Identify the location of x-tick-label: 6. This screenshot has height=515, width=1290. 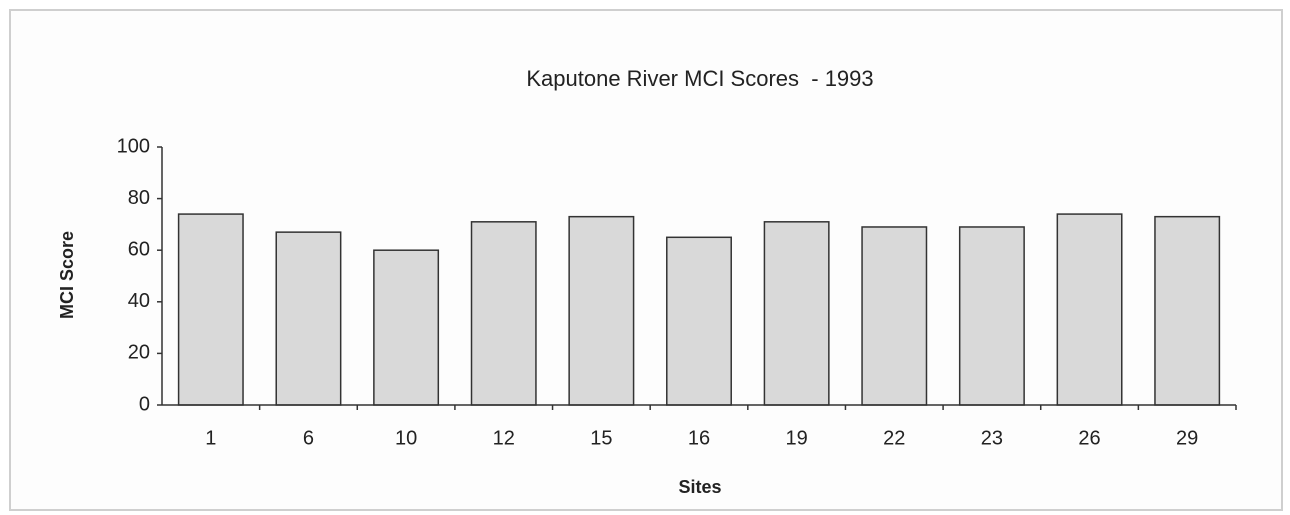
(308, 438).